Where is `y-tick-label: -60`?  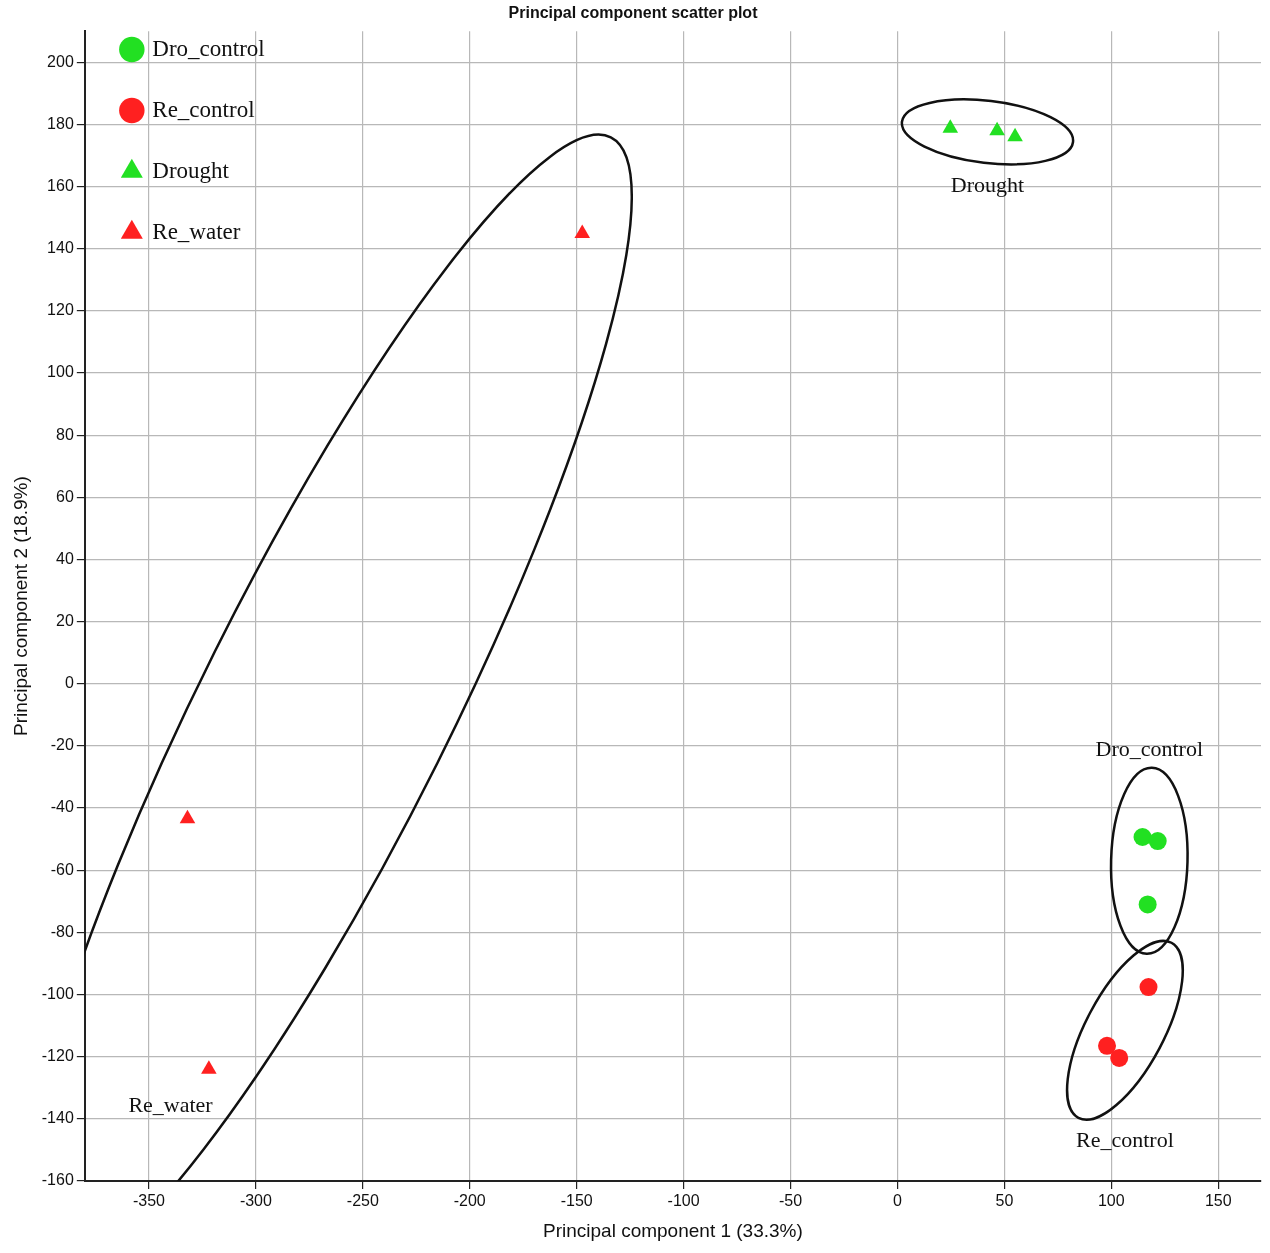
y-tick-label: -60 is located at coordinates (62, 869).